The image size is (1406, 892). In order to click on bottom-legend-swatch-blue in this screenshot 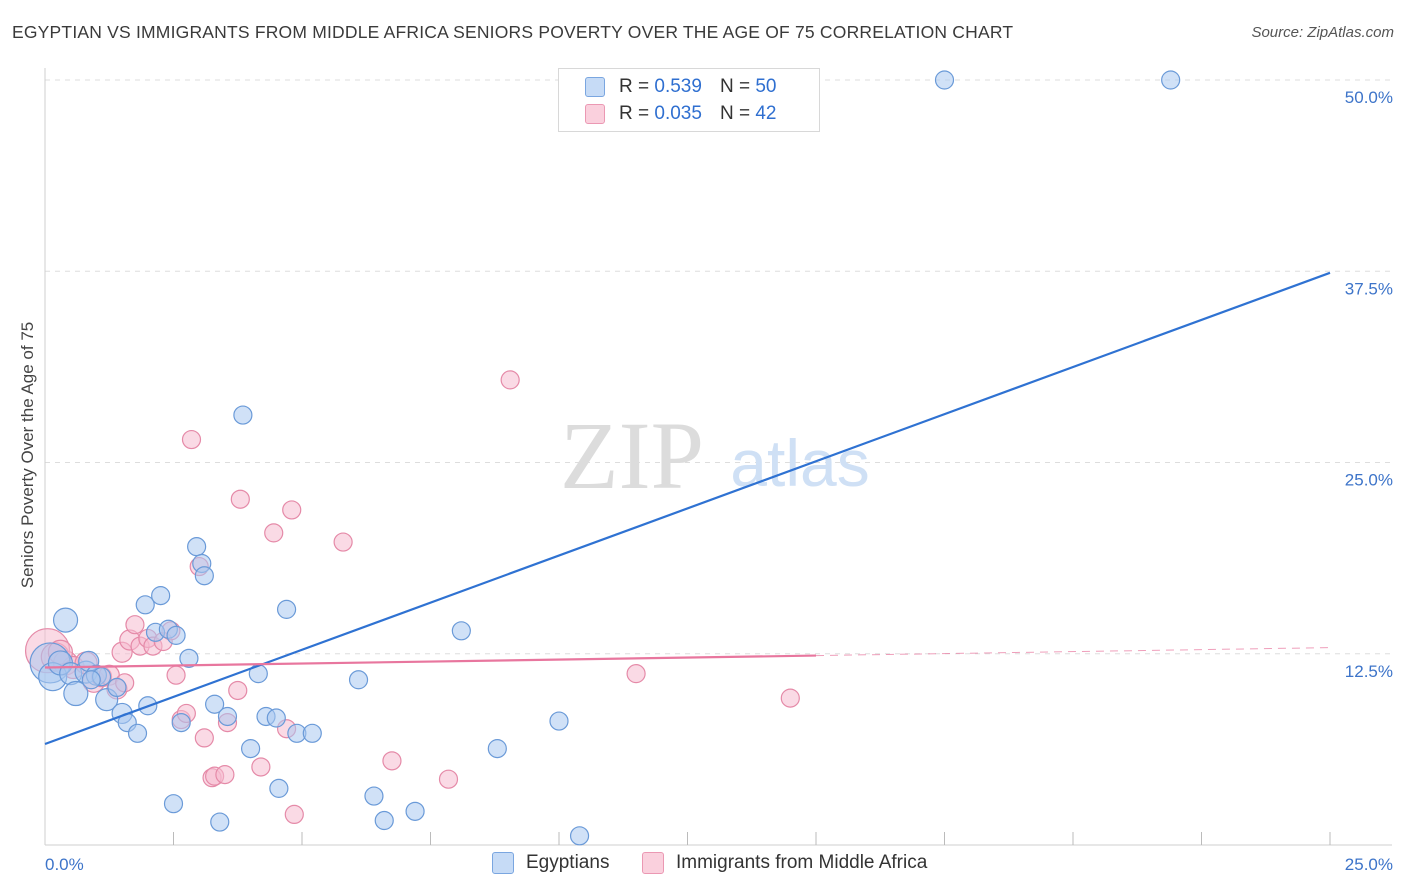, I will do `click(503, 863)`.